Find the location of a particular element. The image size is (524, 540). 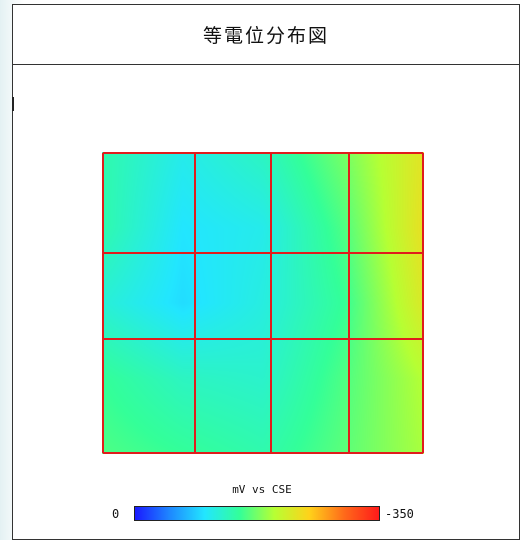

edge-tick is located at coordinates (13, 104).